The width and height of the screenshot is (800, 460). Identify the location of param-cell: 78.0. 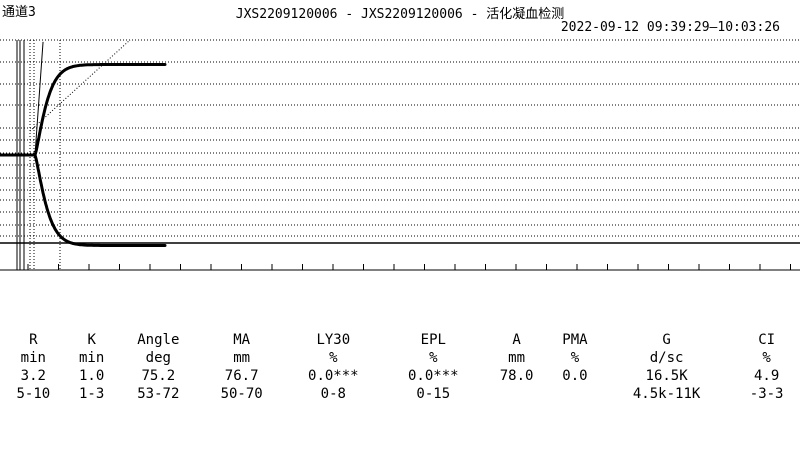
(516, 376).